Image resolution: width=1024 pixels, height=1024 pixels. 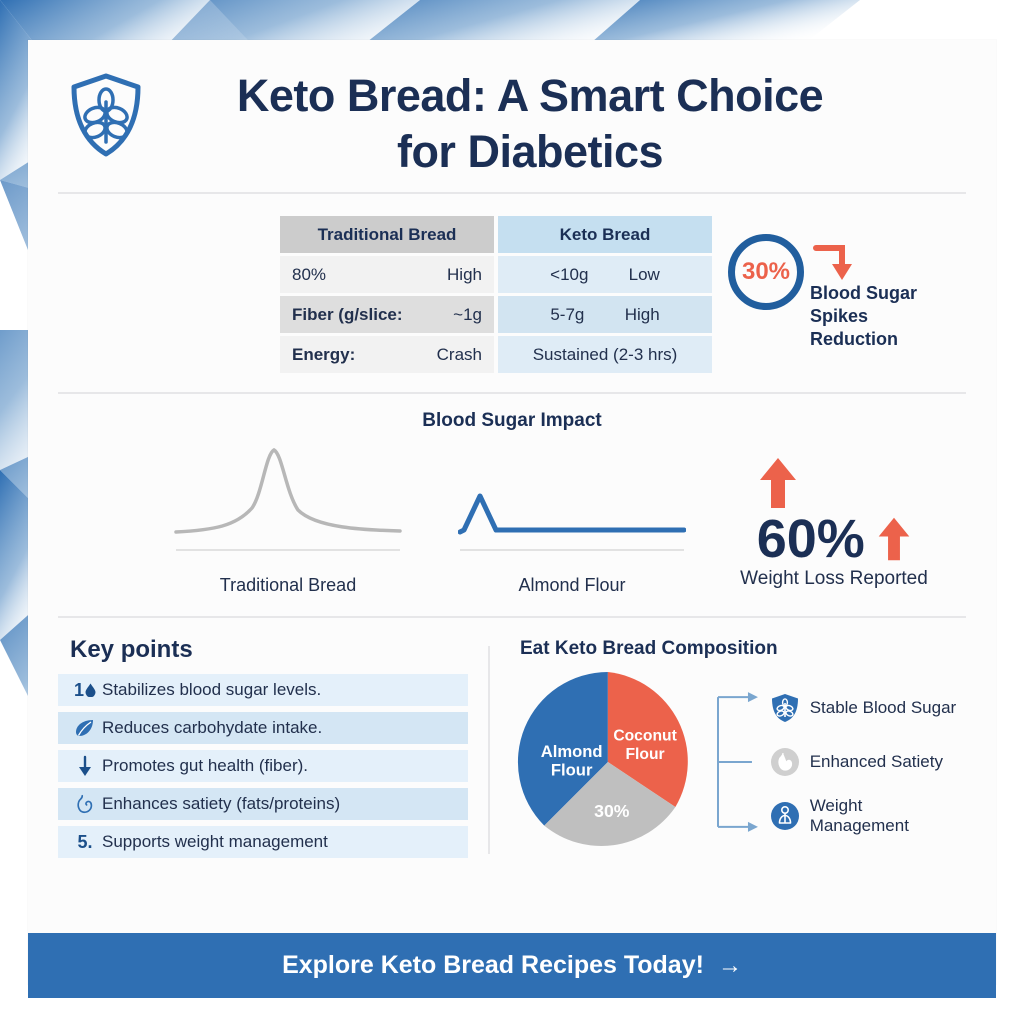 What do you see at coordinates (467, 314) in the screenshot?
I see `cell-value: ~1g` at bounding box center [467, 314].